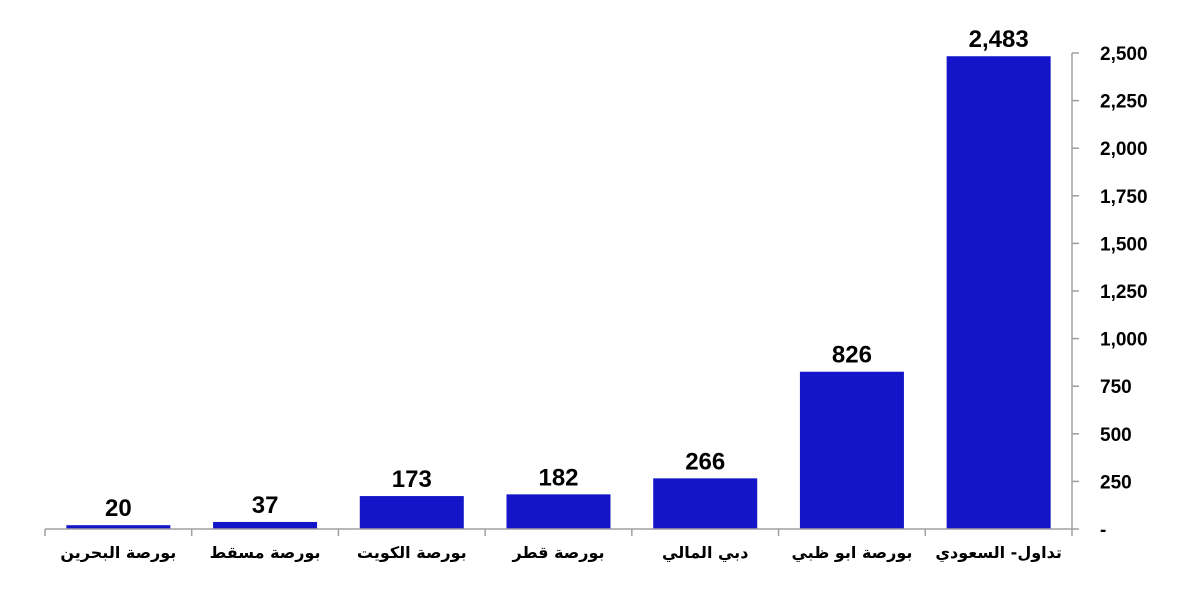 Image resolution: width=1200 pixels, height=600 pixels. Describe the element at coordinates (705, 461) in the screenshot. I see `data-label: 266` at that location.